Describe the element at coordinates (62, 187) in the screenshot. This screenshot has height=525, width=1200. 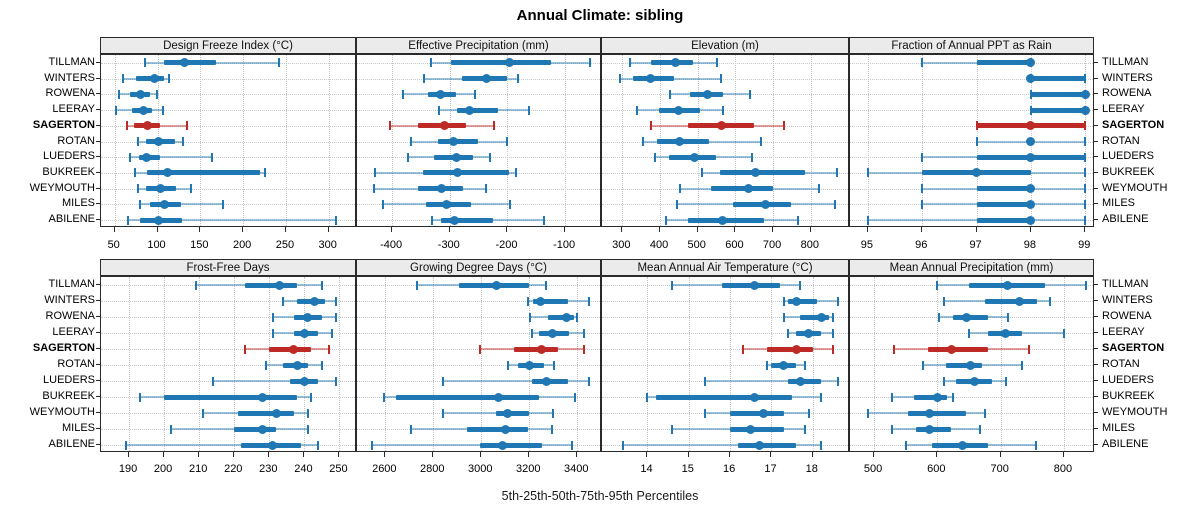
I see `row-label-left-weymouth: WEYMOUTH` at that location.